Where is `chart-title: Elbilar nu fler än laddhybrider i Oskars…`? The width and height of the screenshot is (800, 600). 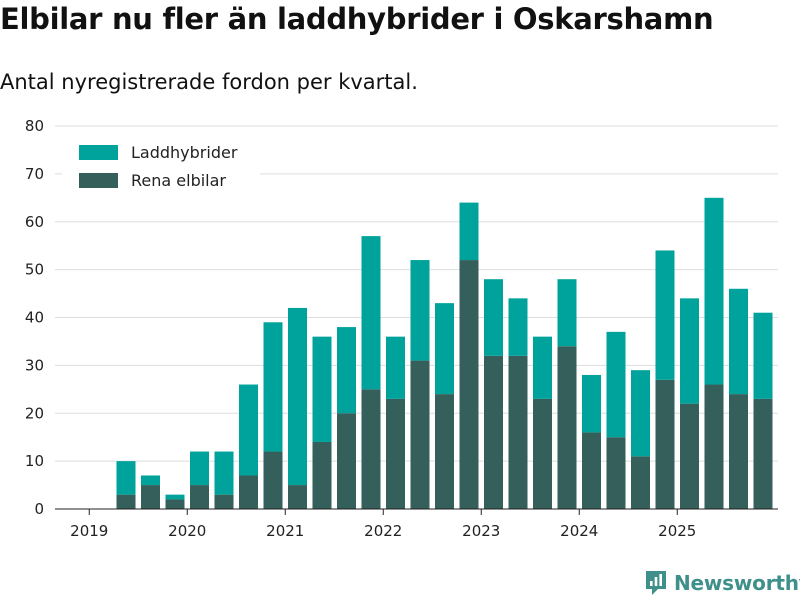
chart-title: Elbilar nu fler än laddhybrider i Oskars… is located at coordinates (357, 19).